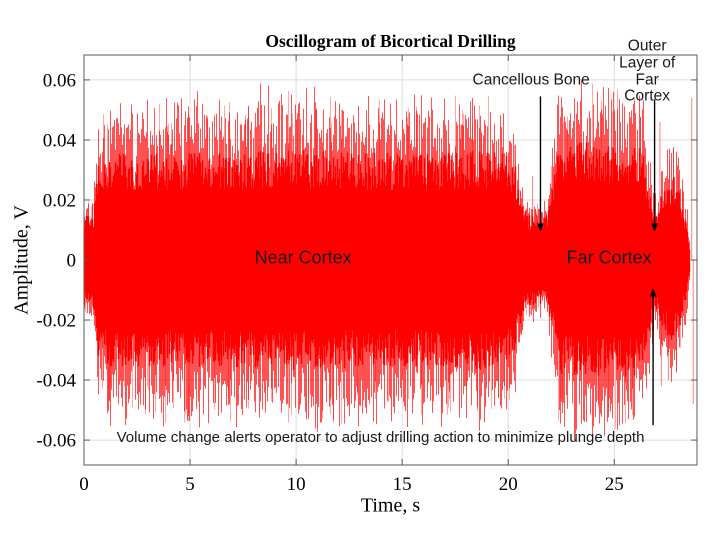 This screenshot has width=719, height=538. Describe the element at coordinates (59, 200) in the screenshot. I see `y-tick-label: 0.02` at that location.